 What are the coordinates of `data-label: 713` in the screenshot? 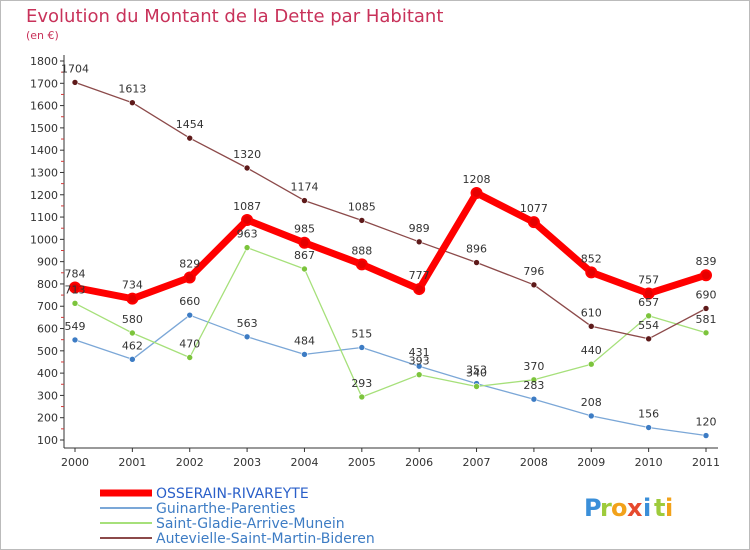 It's located at (75, 289).